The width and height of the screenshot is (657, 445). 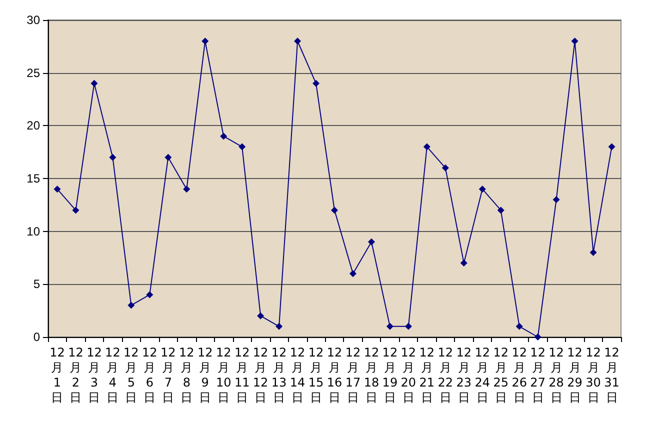 What do you see at coordinates (57, 375) in the screenshot?
I see `x-tick-label: 12月1日` at bounding box center [57, 375].